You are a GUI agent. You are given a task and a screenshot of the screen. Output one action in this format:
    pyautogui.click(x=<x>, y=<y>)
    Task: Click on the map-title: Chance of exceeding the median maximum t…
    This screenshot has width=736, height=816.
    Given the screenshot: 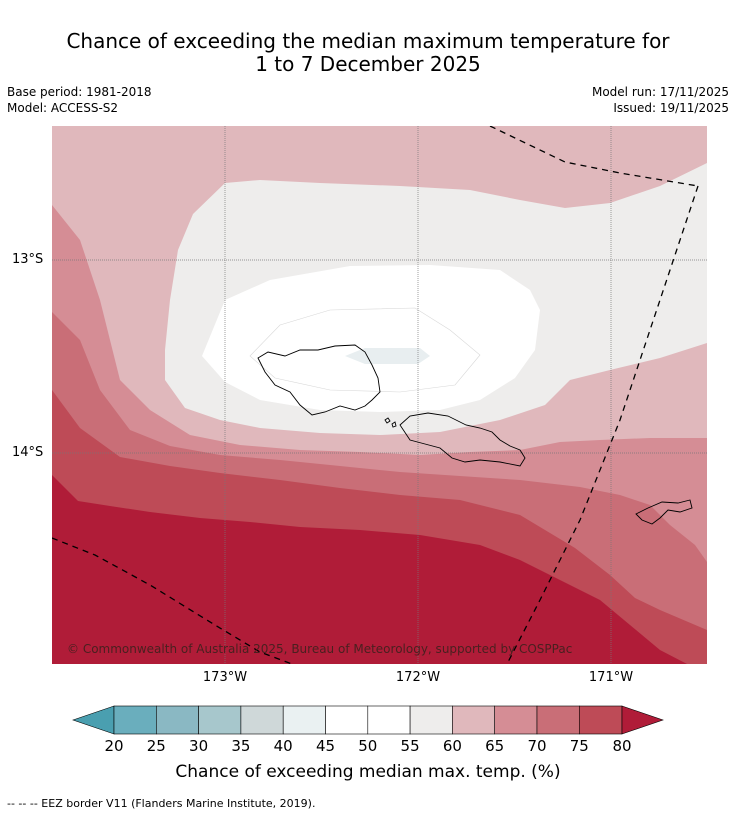 What is the action you would take?
    pyautogui.click(x=368, y=53)
    